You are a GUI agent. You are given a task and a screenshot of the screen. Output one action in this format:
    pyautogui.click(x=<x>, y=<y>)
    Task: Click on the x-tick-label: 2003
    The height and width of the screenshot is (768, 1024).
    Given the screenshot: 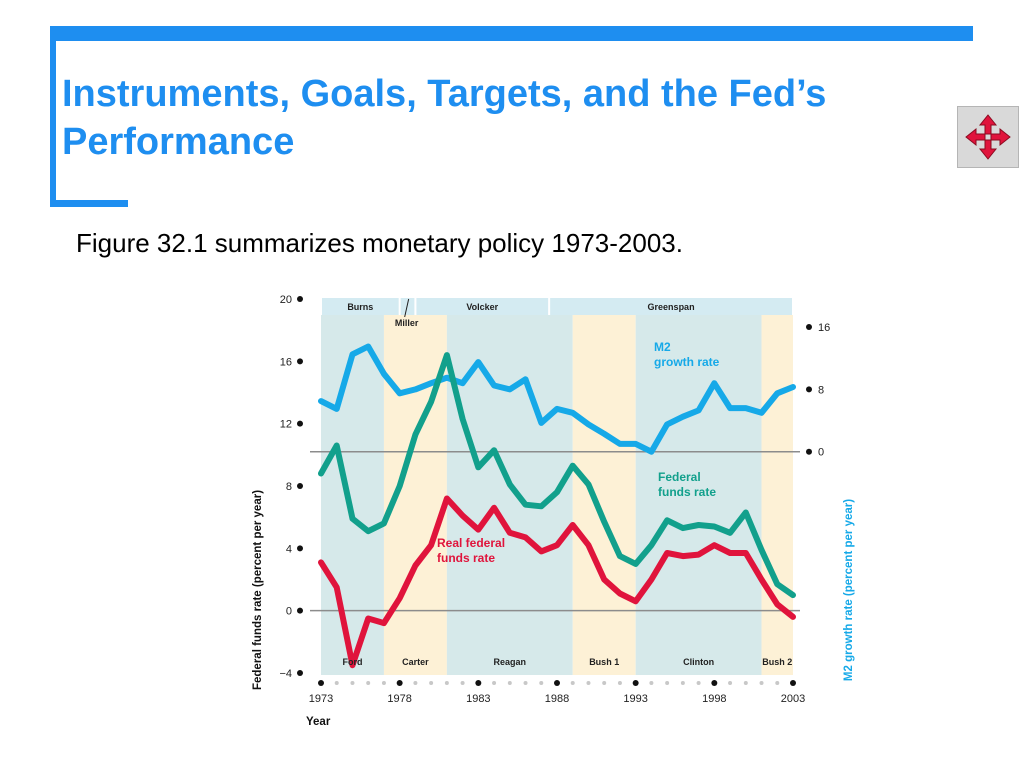 What is the action you would take?
    pyautogui.click(x=793, y=699)
    